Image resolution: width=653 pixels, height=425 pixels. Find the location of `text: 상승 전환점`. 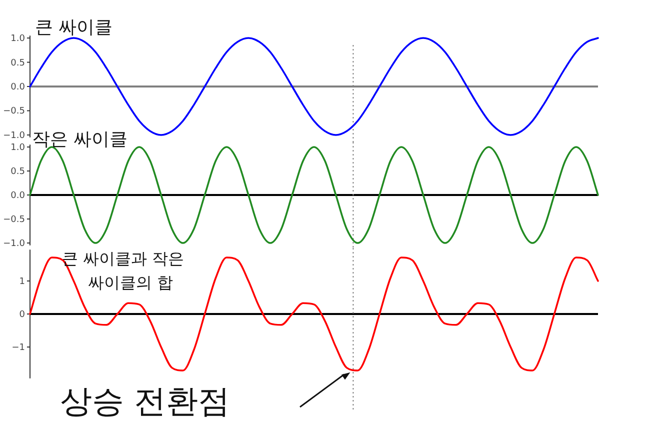

text: 상승 전환점 is located at coordinates (145, 401).